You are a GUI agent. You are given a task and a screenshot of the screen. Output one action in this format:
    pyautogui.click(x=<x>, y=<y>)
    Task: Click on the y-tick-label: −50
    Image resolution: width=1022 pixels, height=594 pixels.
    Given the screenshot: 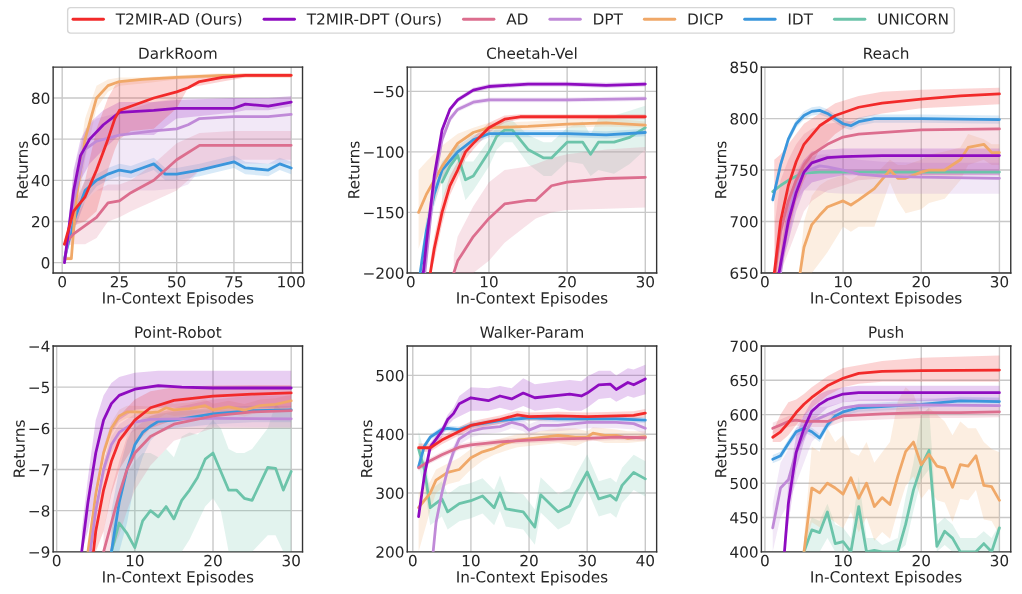 What is the action you would take?
    pyautogui.click(x=388, y=91)
    